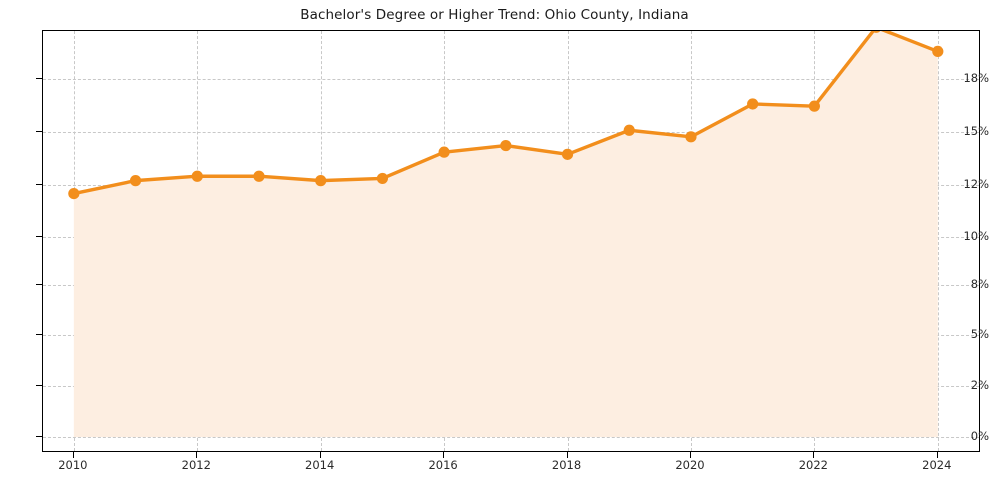 This screenshot has height=490, width=989. Describe the element at coordinates (73, 465) in the screenshot. I see `x-axis-tick-label: 2010` at that location.